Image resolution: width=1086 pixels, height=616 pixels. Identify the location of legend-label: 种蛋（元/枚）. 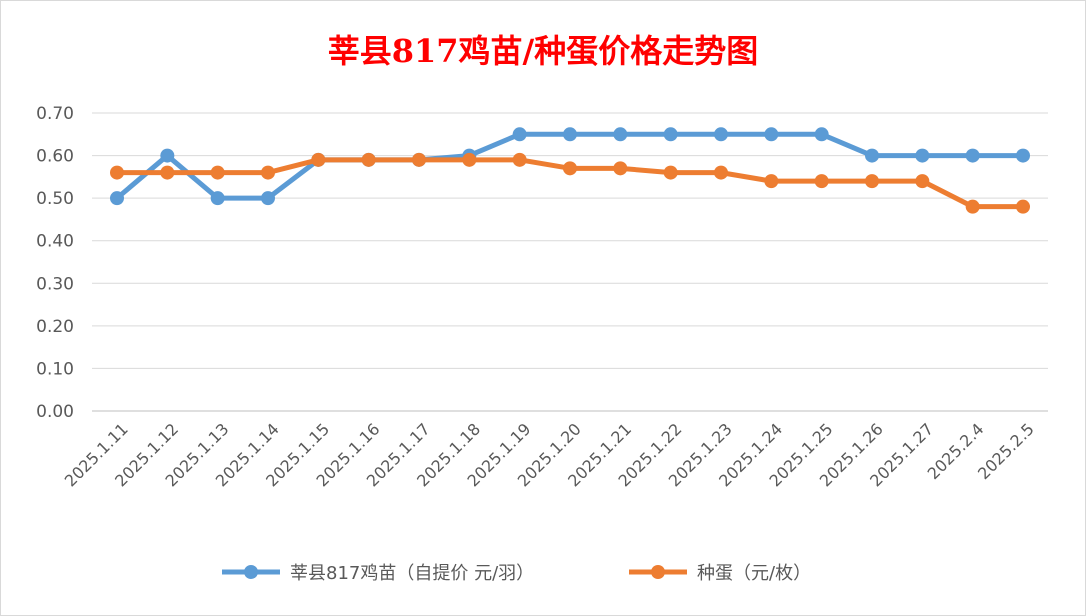
(754, 573).